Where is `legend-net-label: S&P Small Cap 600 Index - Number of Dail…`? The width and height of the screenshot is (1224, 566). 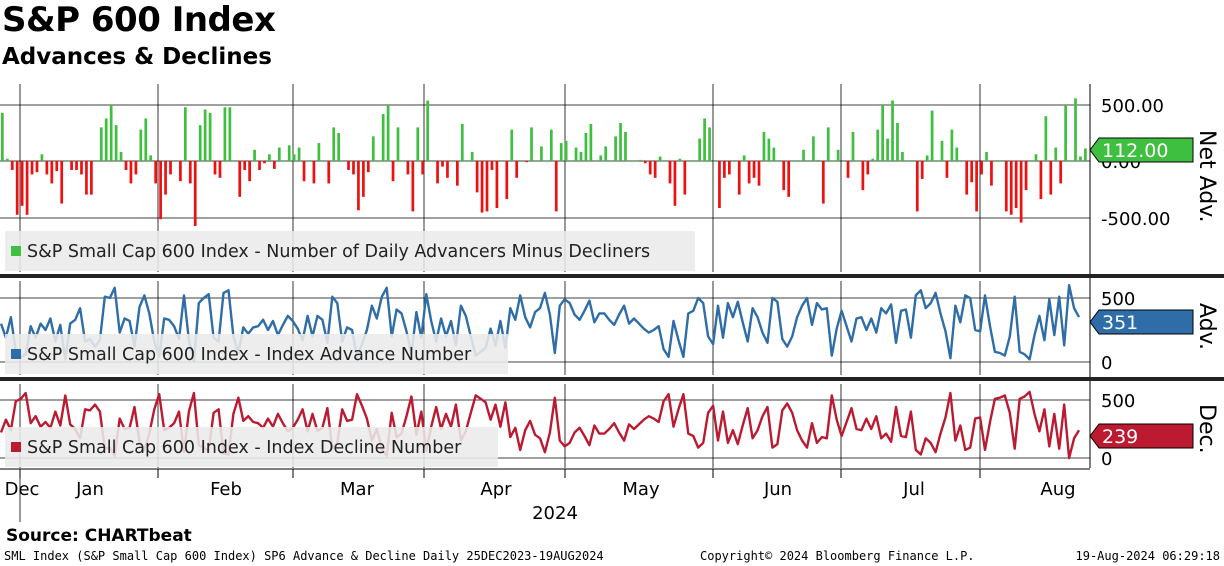
legend-net-label: S&P Small Cap 600 Index - Number of Dail… is located at coordinates (338, 252).